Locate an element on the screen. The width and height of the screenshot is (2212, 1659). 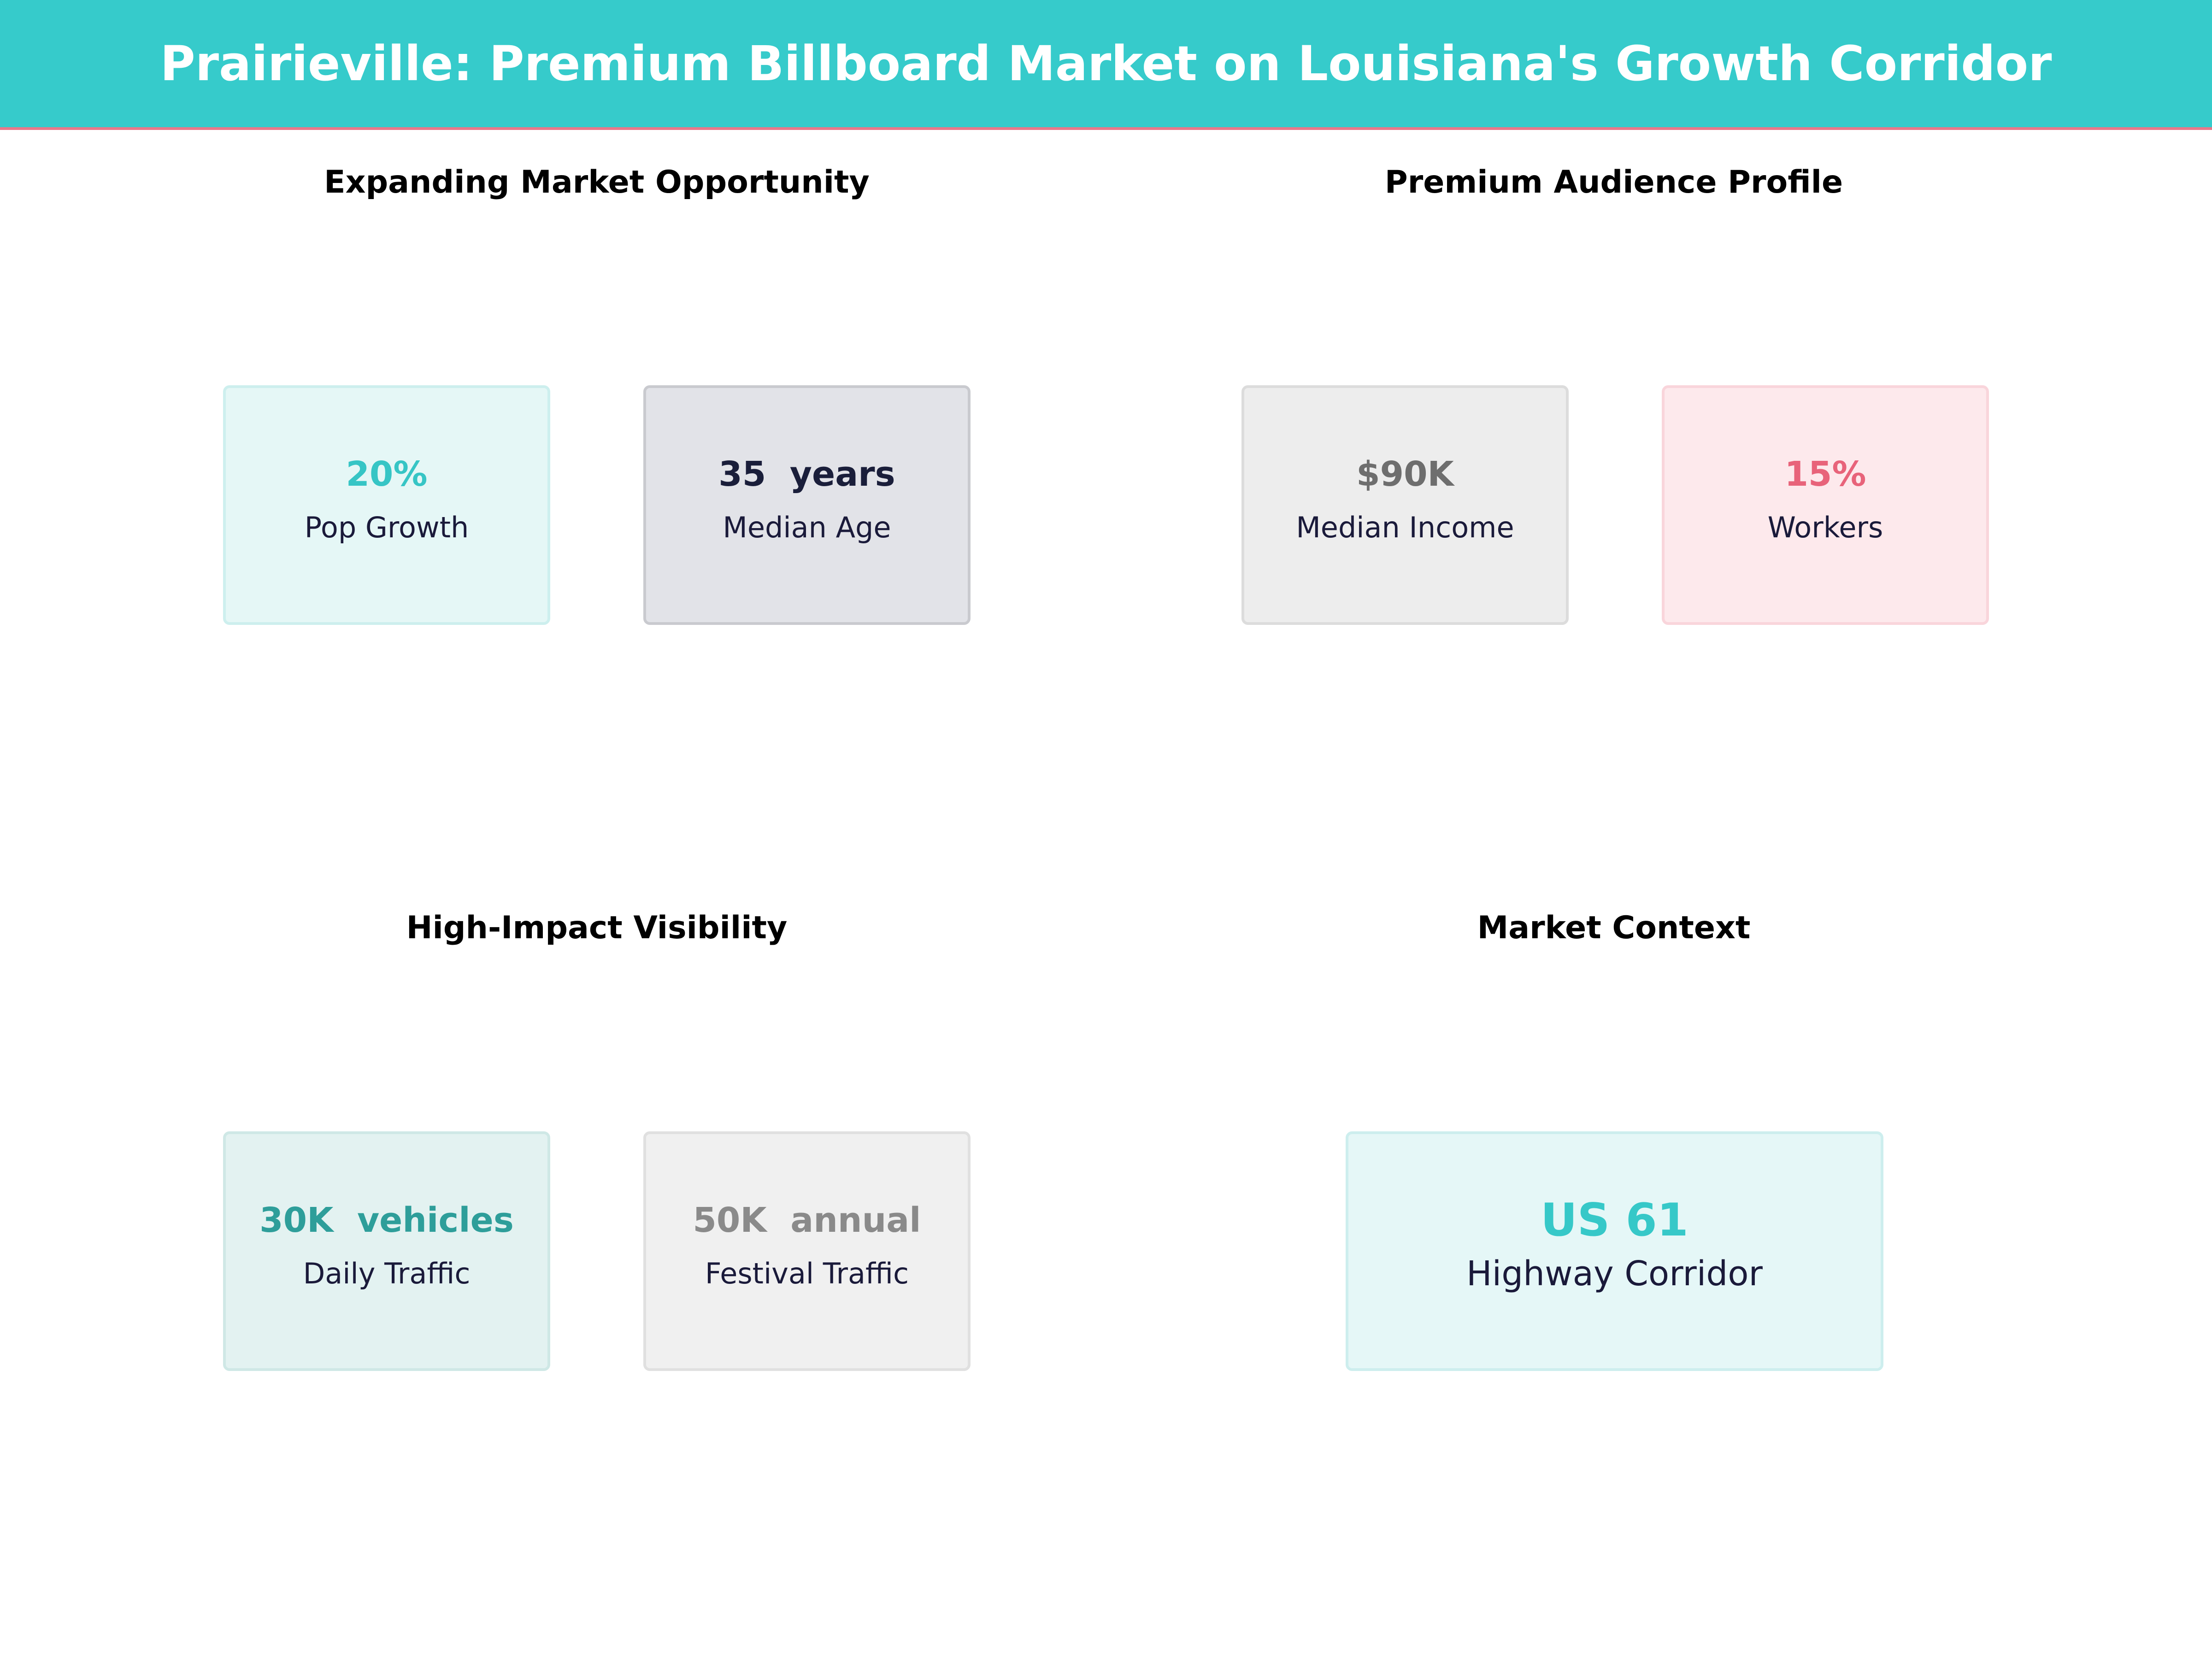
kpi-label: Highway Corridor is located at coordinates (1614, 1274).